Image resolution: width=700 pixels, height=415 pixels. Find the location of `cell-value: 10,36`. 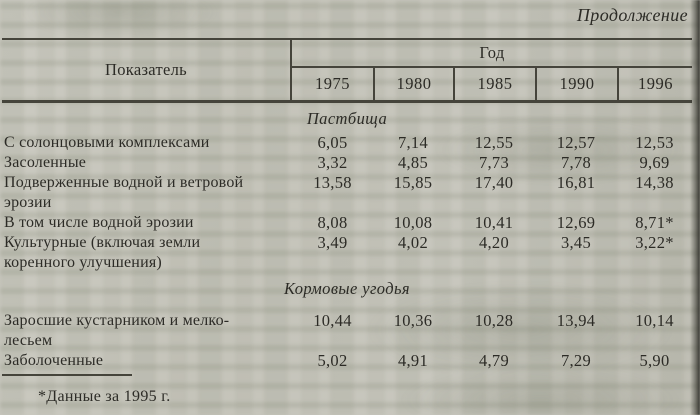

cell-value: 10,36 is located at coordinates (413, 320).